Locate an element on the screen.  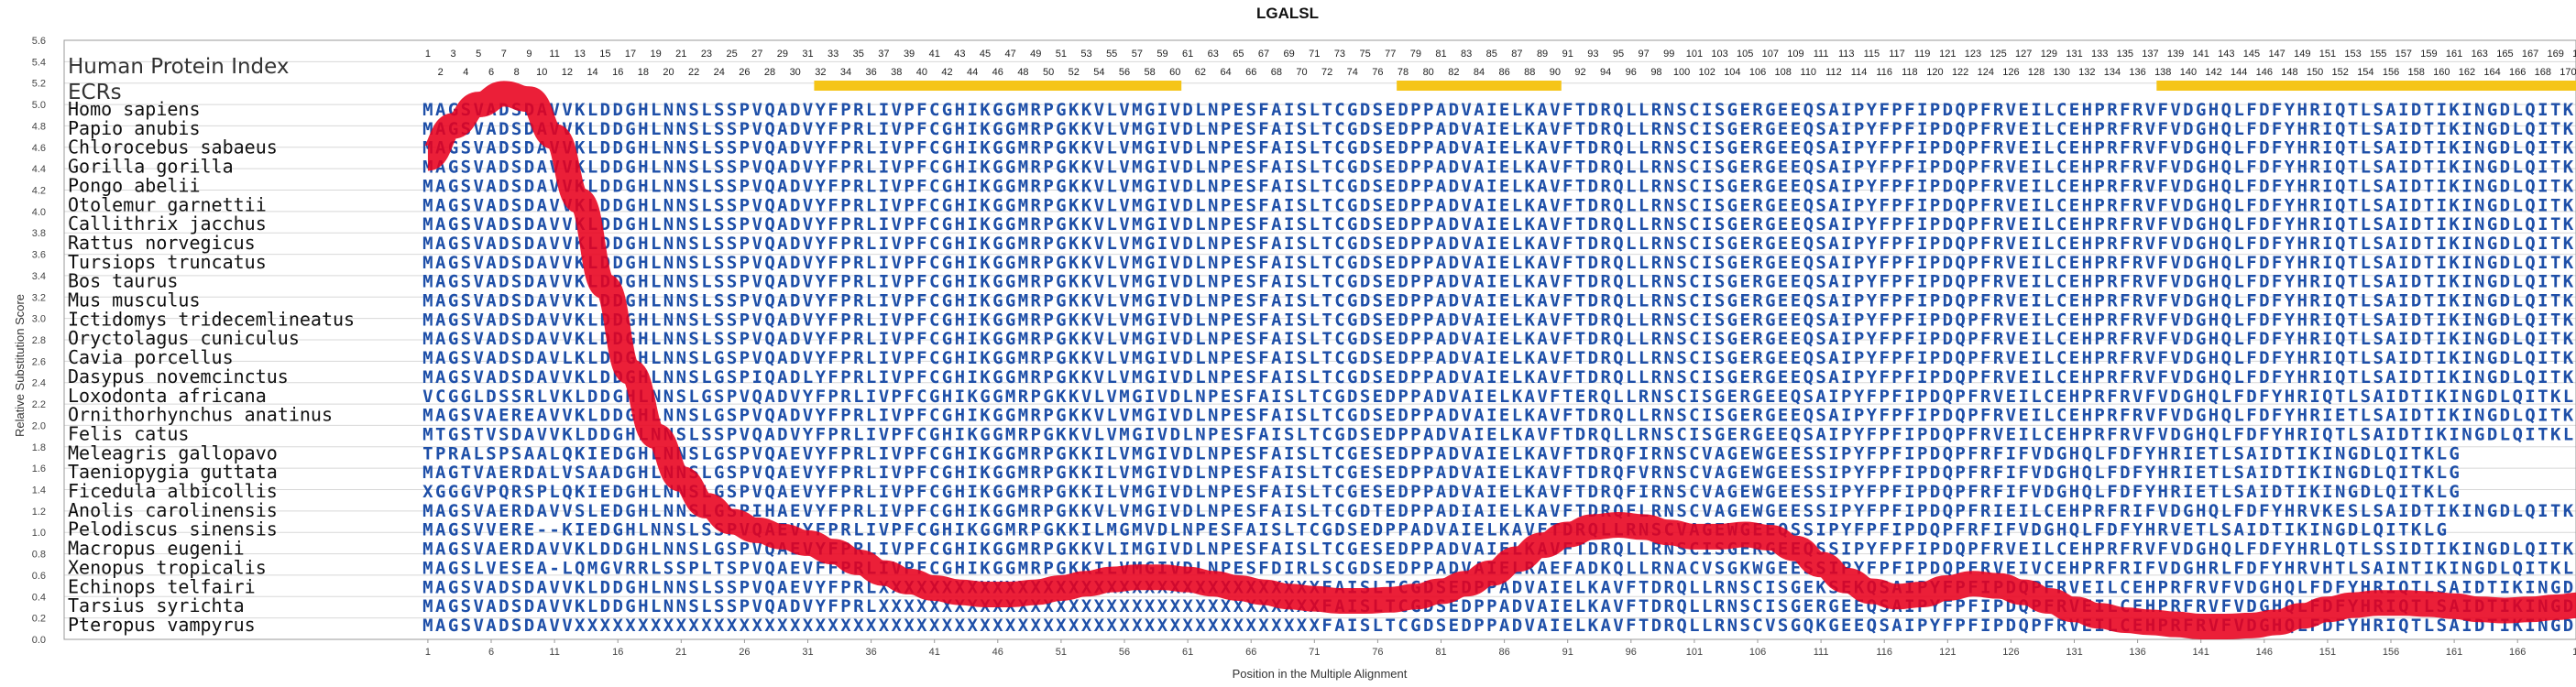
index-number: 76 is located at coordinates (1377, 73).